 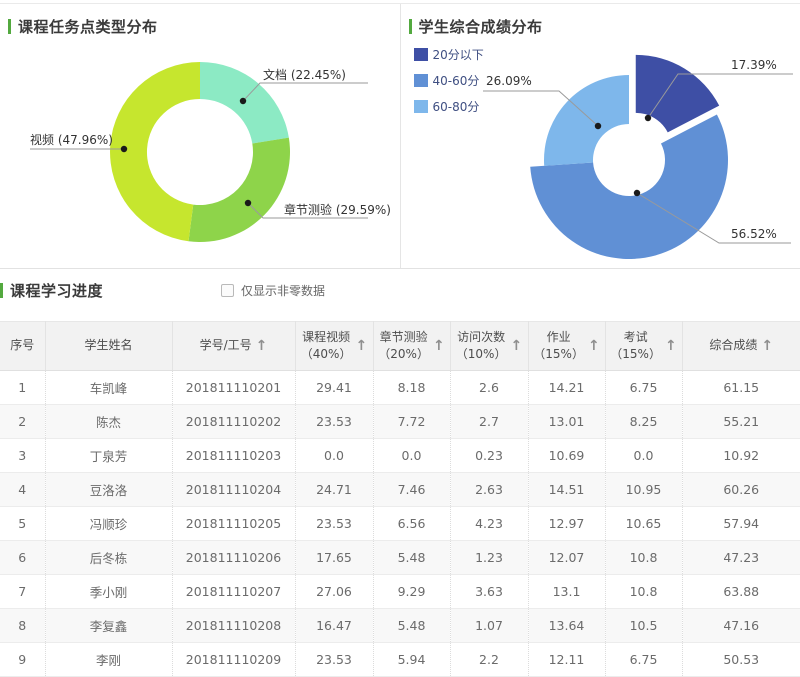 What do you see at coordinates (56, 290) in the screenshot?
I see `section-title-text: 课程学习进度` at bounding box center [56, 290].